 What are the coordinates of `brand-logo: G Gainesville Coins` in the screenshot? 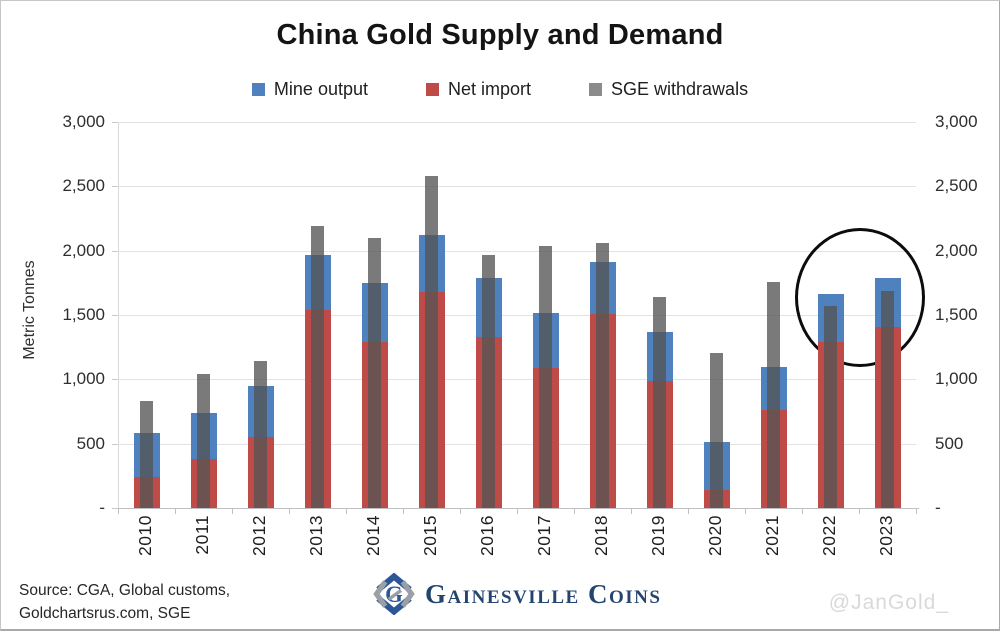 It's located at (517, 594).